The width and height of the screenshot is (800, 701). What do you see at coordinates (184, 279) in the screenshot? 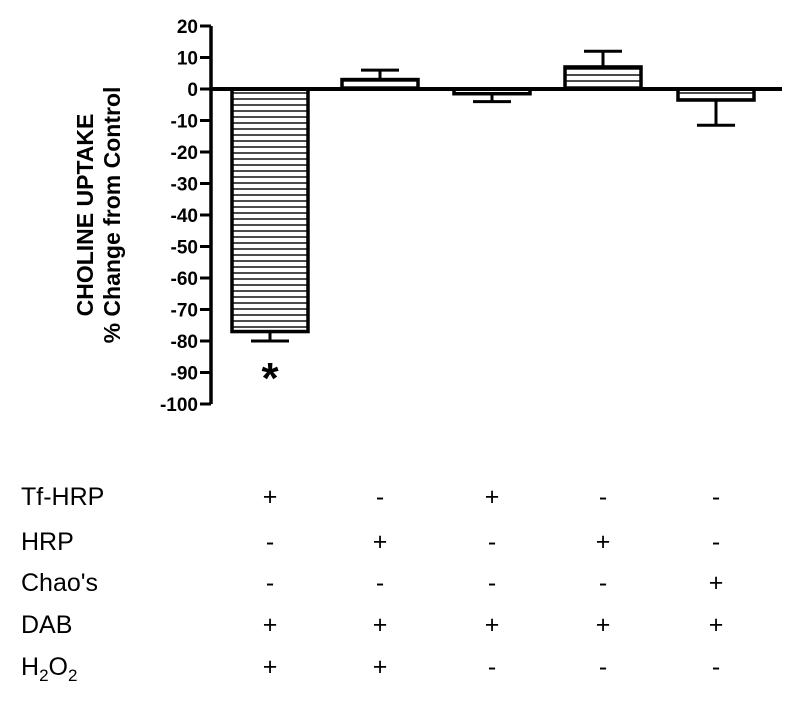
I see `y-tick-label: -60` at bounding box center [184, 279].